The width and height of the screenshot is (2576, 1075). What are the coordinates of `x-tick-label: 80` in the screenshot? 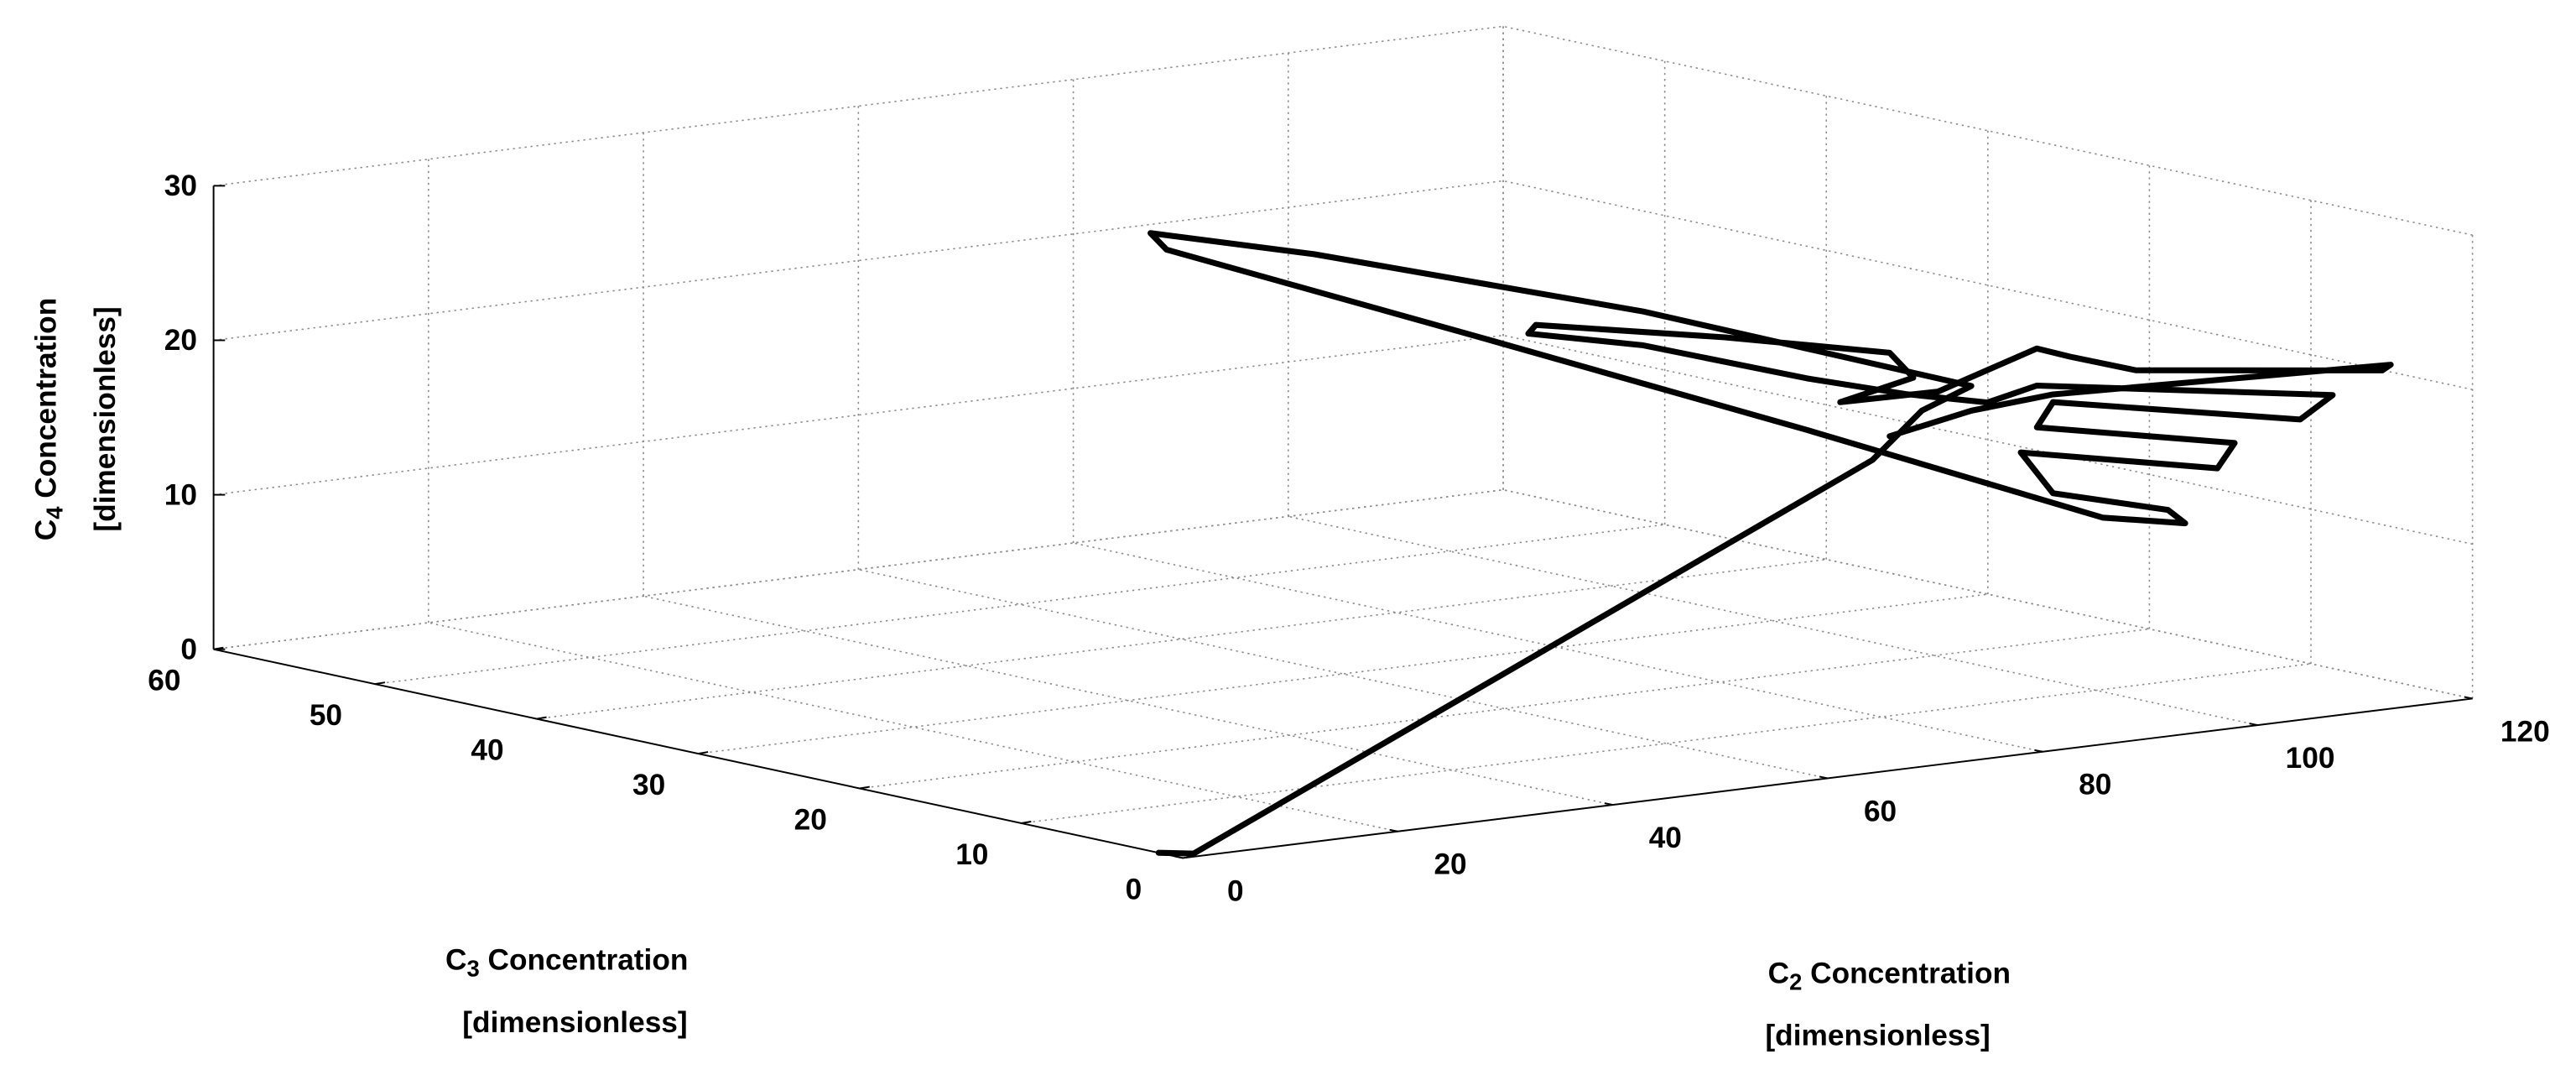 It's located at (2095, 785).